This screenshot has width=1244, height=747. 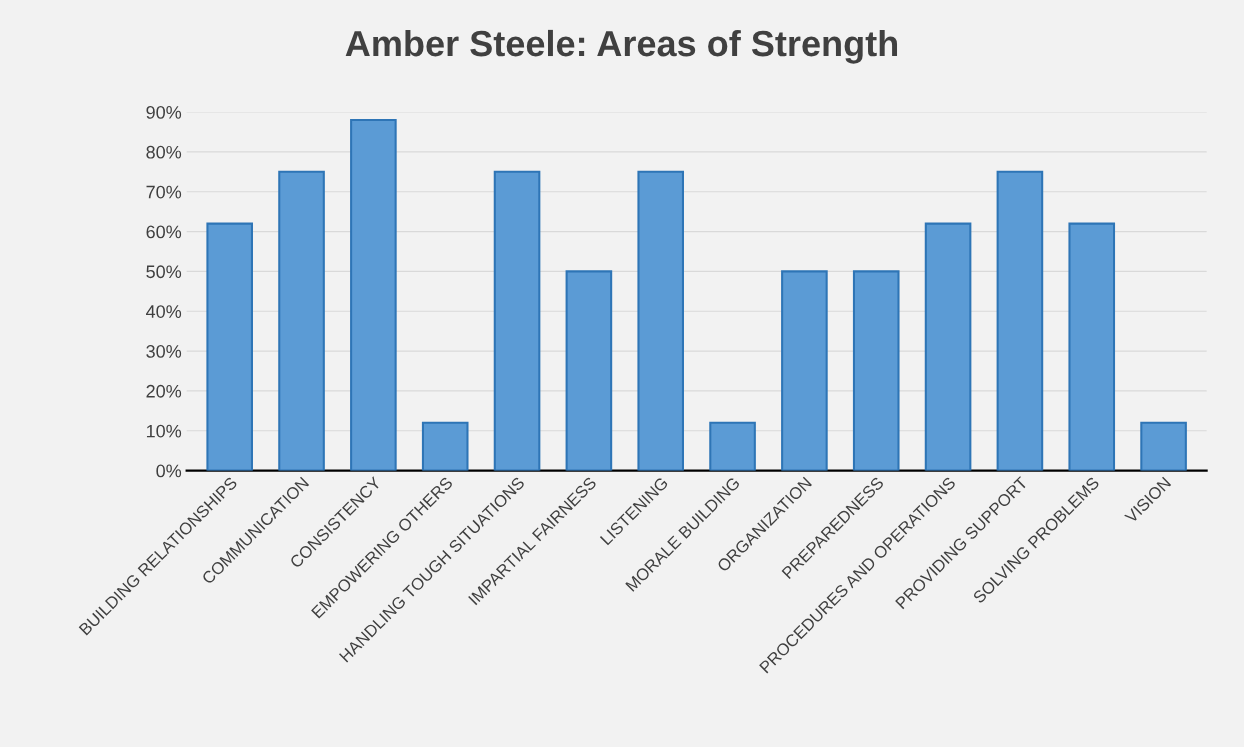 What do you see at coordinates (169, 471) in the screenshot?
I see `y-tick-label: 0%` at bounding box center [169, 471].